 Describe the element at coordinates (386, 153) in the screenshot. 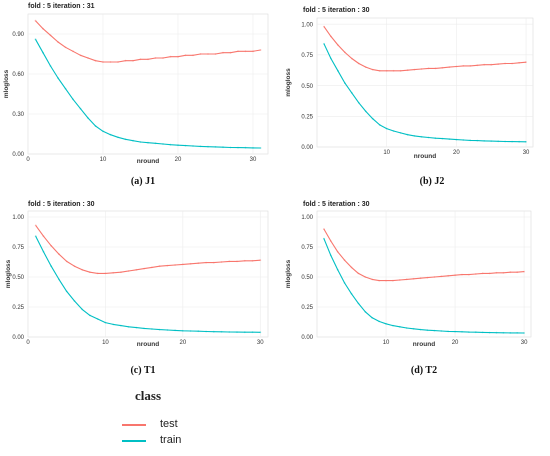

I see `x-tick-label: 10` at that location.